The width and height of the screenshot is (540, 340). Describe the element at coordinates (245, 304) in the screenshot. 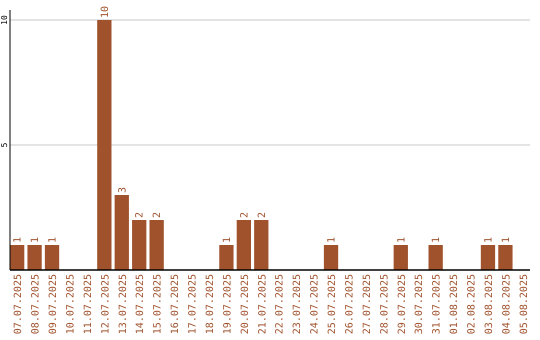

I see `x-tick-label: 20.07.2025` at that location.